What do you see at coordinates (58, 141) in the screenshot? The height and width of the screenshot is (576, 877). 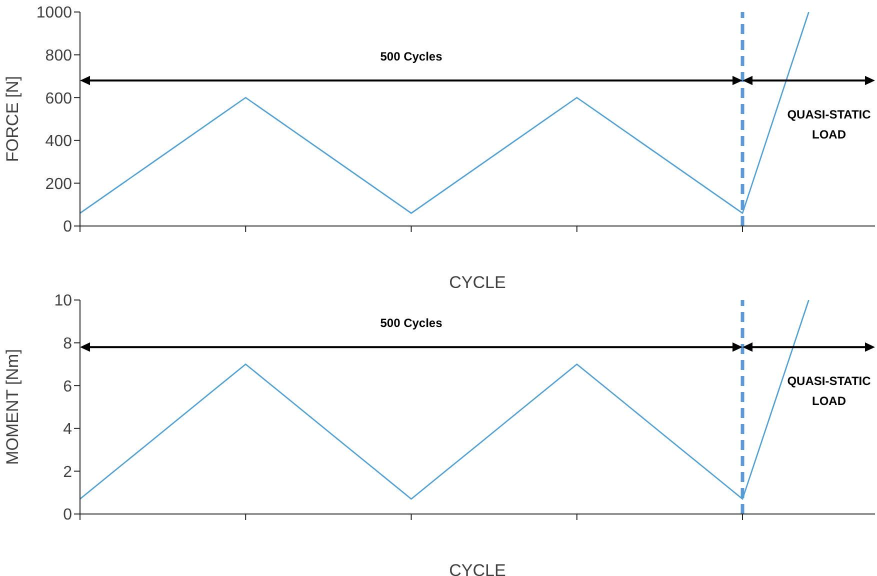 I see `y-tick-label: 400` at bounding box center [58, 141].